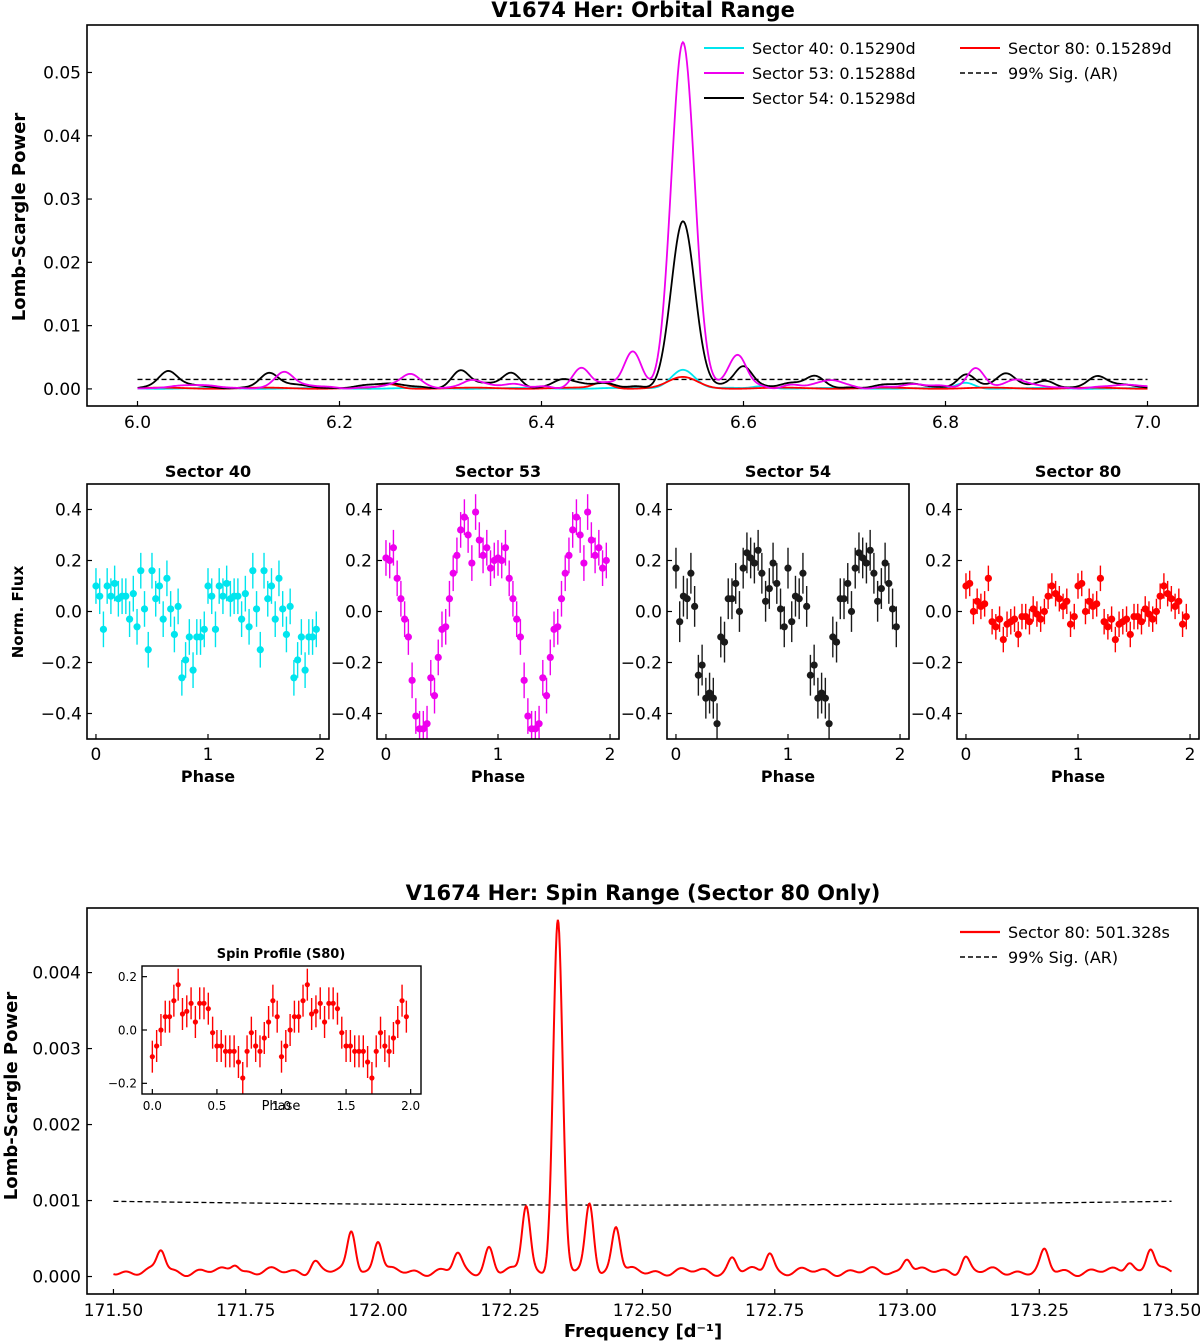 This screenshot has height=1342, width=1200. What do you see at coordinates (786, 634) in the screenshot?
I see `phase-points-s54` at bounding box center [786, 634].